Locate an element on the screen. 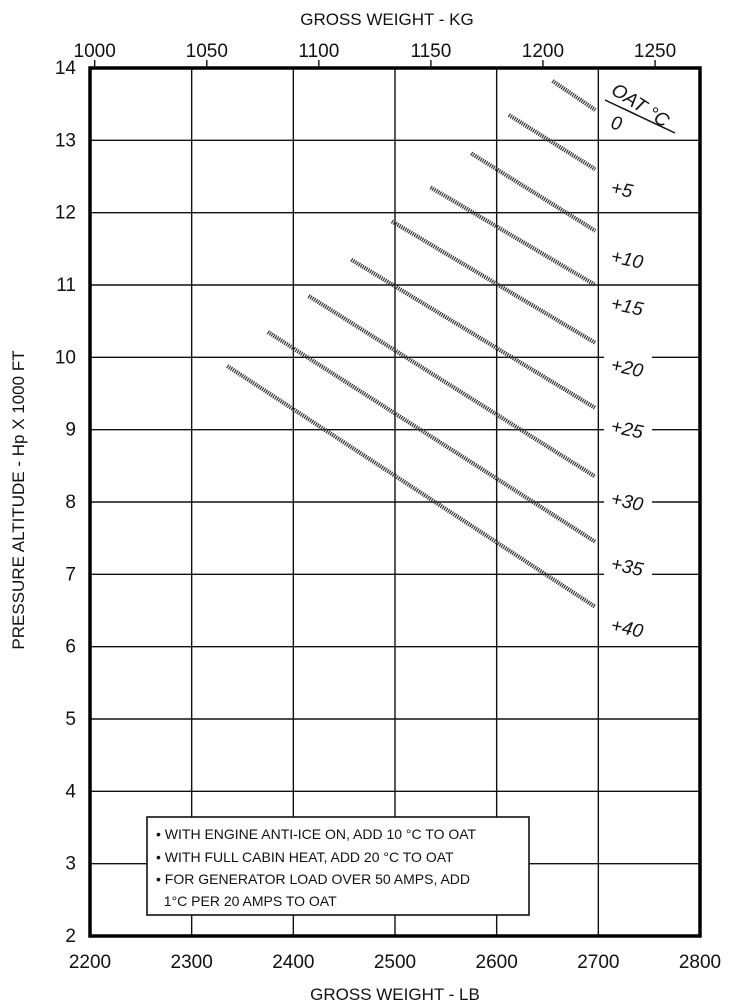 The image size is (730, 1007). kg-tick-label: 1150 is located at coordinates (430, 51).